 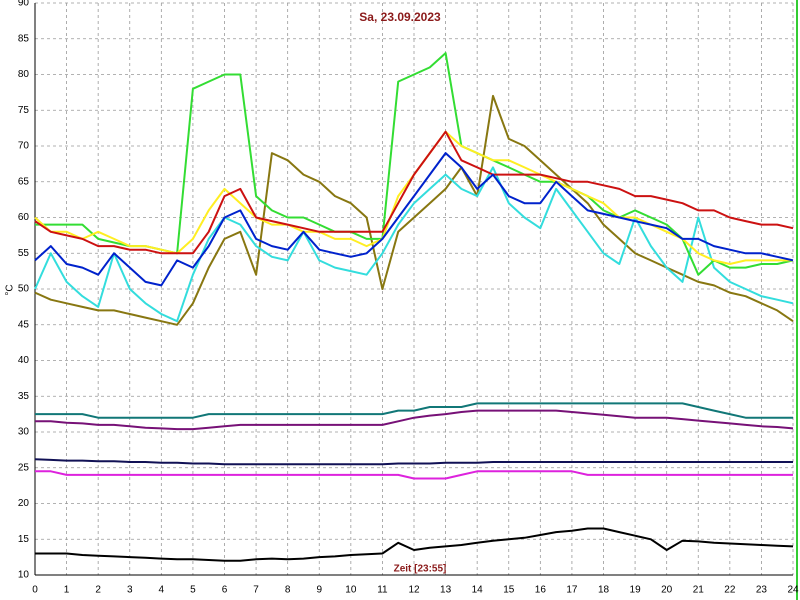 I want to click on y-tick-label: 45, so click(x=24, y=324).